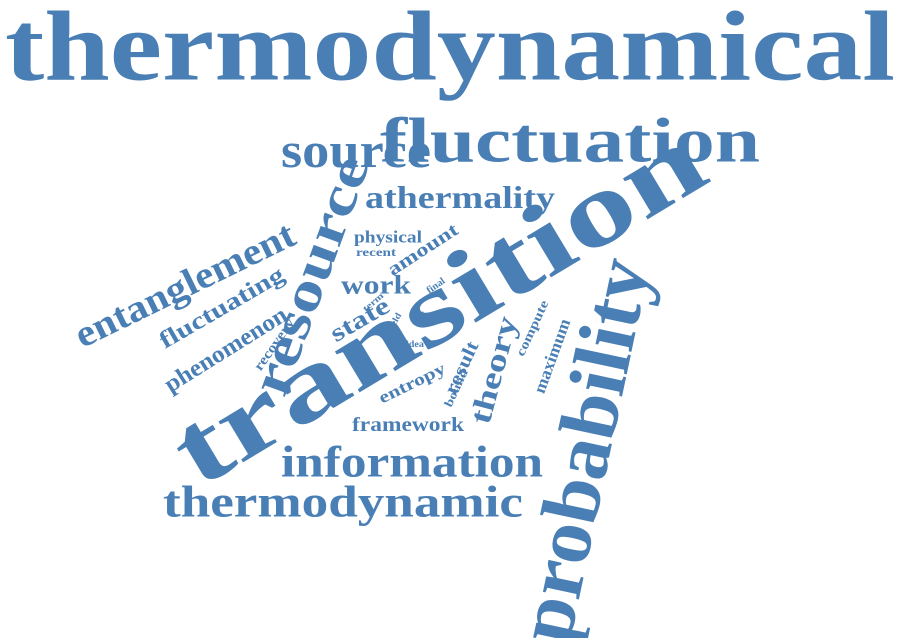 The image size is (900, 638). What do you see at coordinates (408, 425) in the screenshot?
I see `word-framework: framework` at bounding box center [408, 425].